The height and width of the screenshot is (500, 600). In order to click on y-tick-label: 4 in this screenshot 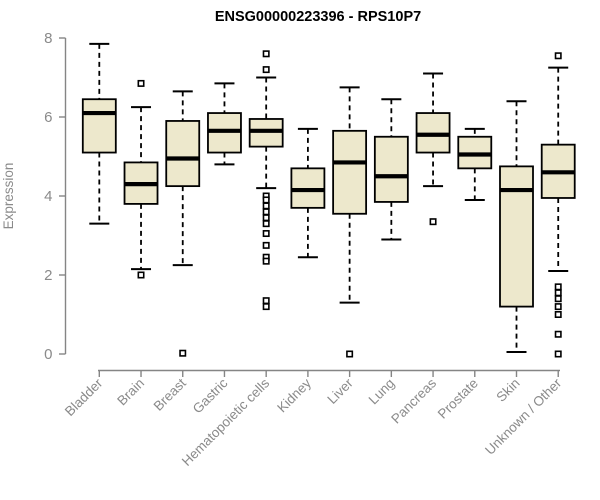, I will do `click(48, 196)`.